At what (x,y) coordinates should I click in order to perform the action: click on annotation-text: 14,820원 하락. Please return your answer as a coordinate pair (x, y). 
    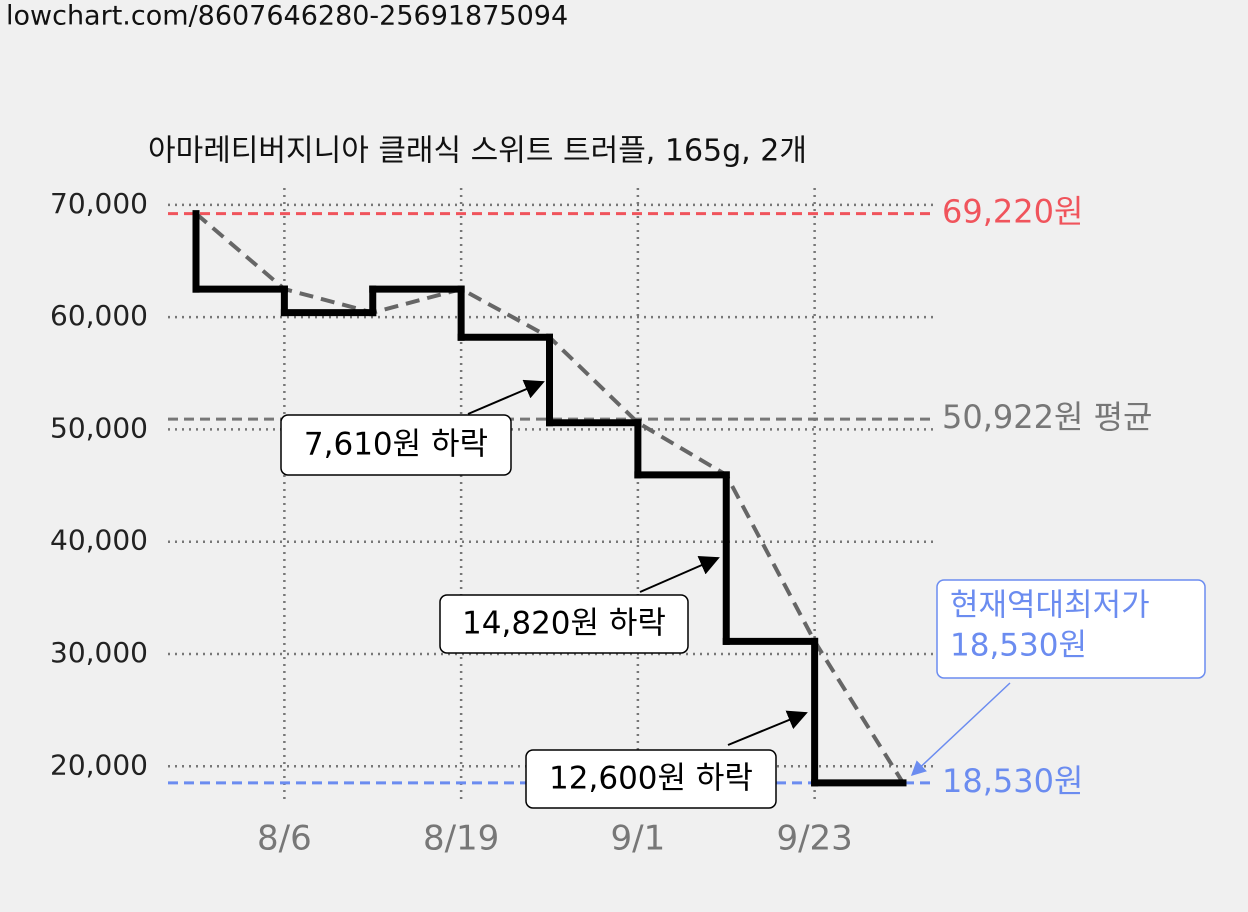
    Looking at the image, I should click on (564, 624).